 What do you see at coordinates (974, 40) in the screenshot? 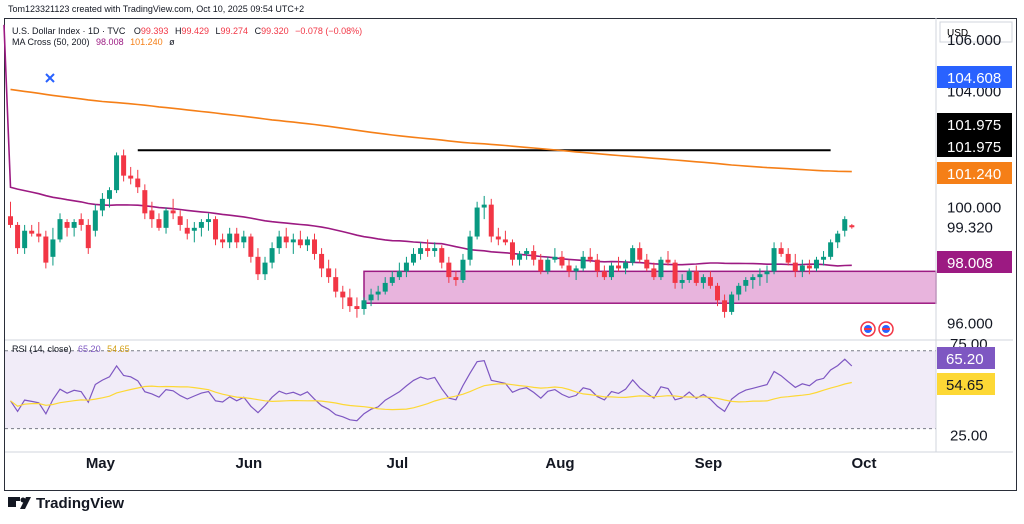
I see `price-tick-clipped: 106.000` at bounding box center [974, 40].